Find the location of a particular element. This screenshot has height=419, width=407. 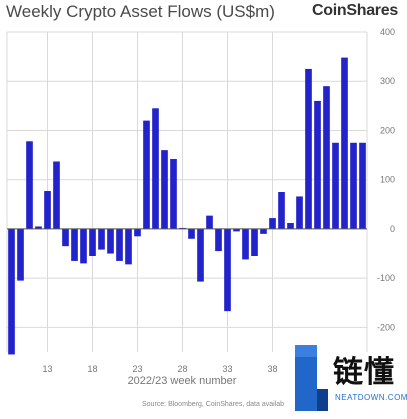

x-tick-label: 33 is located at coordinates (227, 369).